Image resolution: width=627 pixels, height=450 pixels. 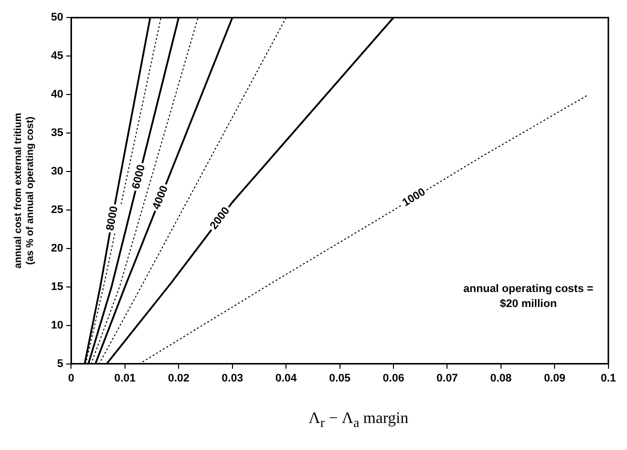 I want to click on y-axis-title: annual cost from external tritium (as % of annual operating cost), so click(x=24, y=190).